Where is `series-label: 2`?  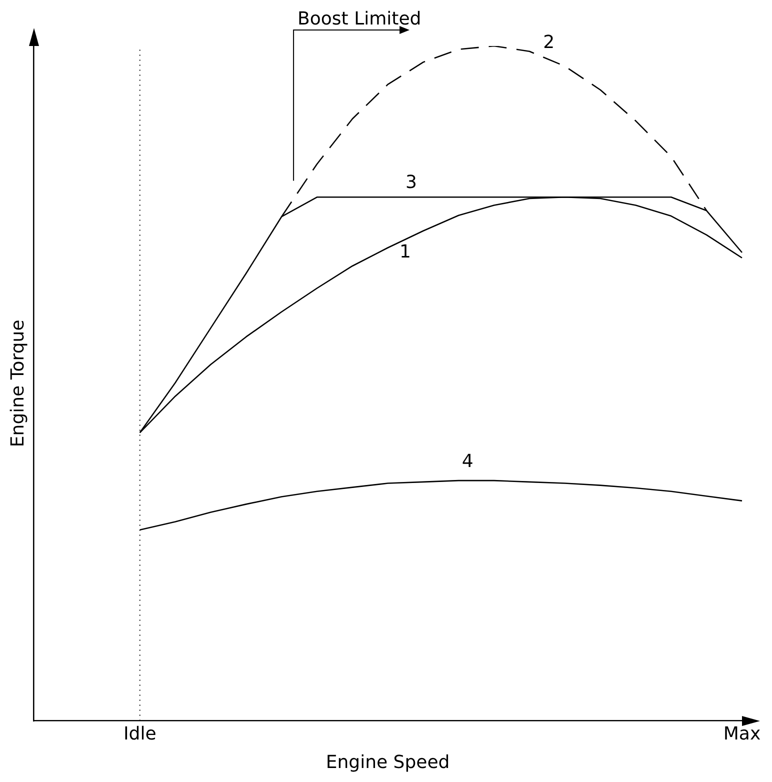 series-label: 2 is located at coordinates (549, 42).